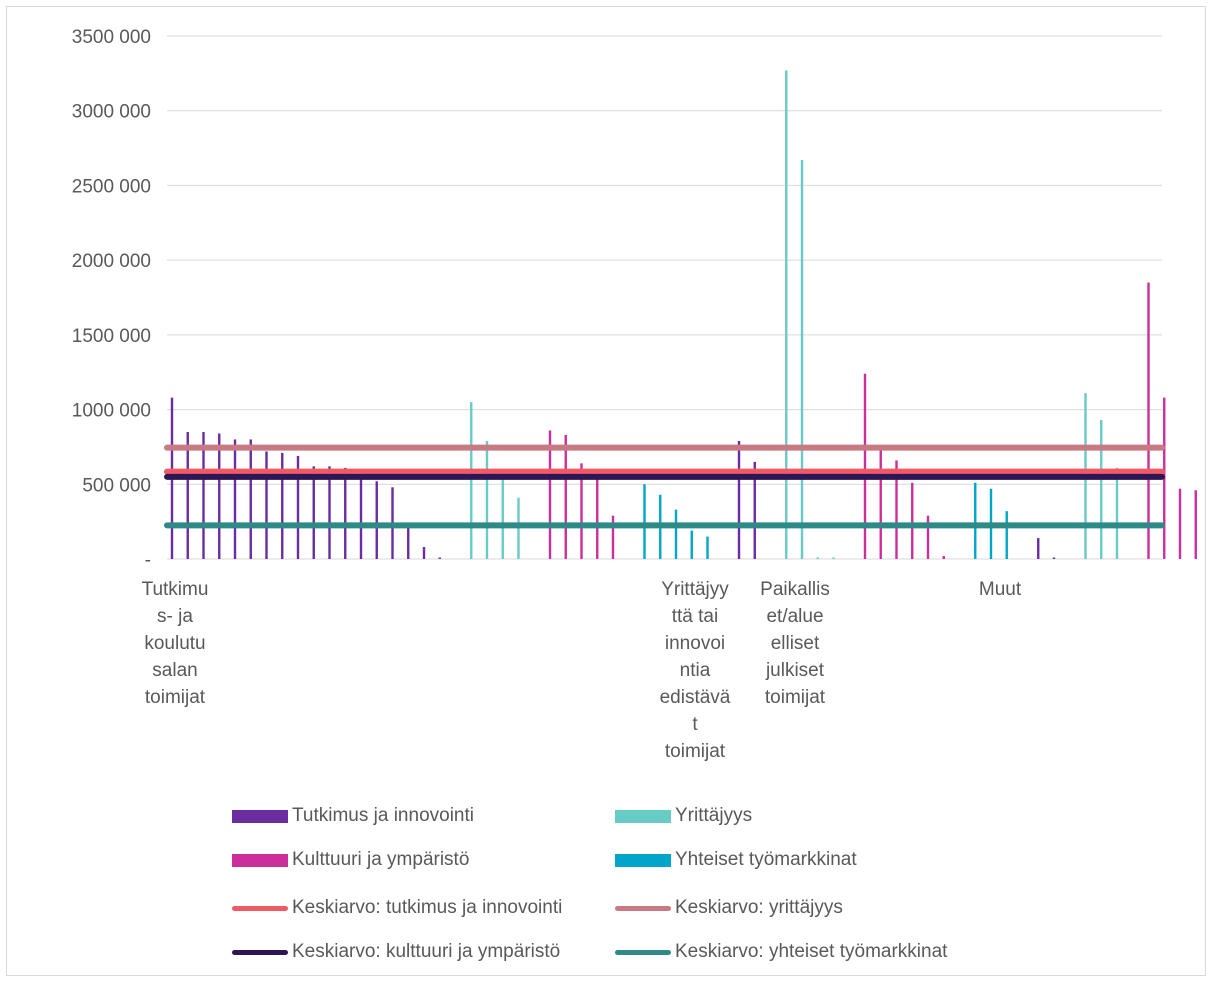 Image resolution: width=1211 pixels, height=982 pixels. What do you see at coordinates (111, 411) in the screenshot?
I see `y-tick-label: 1000 000` at bounding box center [111, 411].